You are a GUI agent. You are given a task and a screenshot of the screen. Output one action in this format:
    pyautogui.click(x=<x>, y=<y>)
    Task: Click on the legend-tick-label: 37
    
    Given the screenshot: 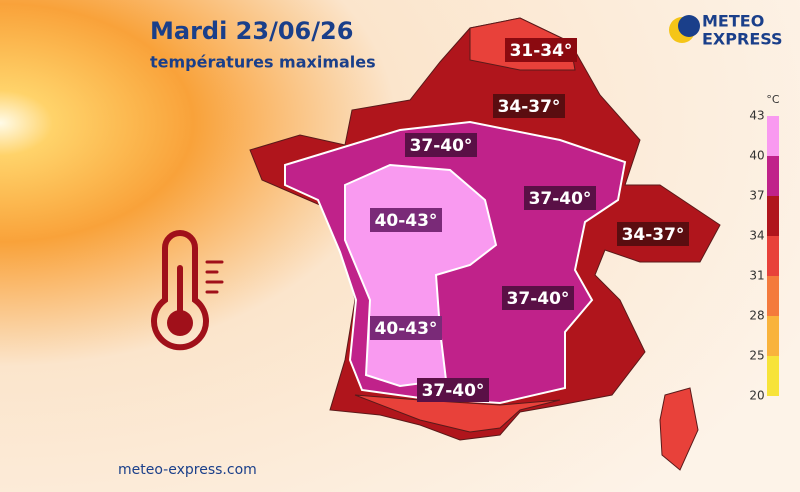 What is the action you would take?
    pyautogui.click(x=756, y=196)
    